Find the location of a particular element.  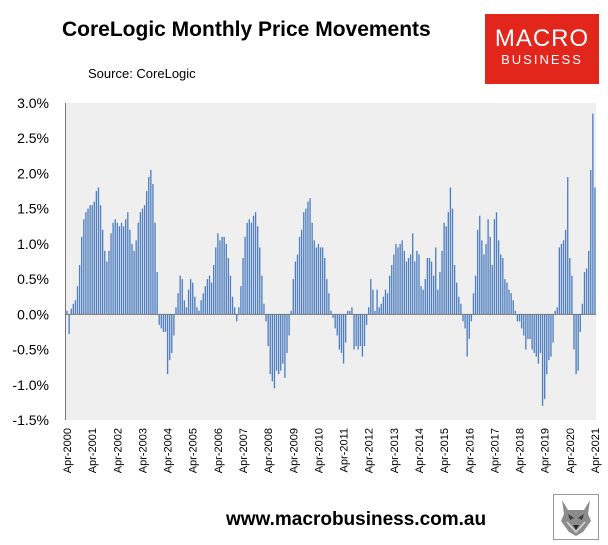

x-tick-label: Apr-2000 is located at coordinates (68, 450).